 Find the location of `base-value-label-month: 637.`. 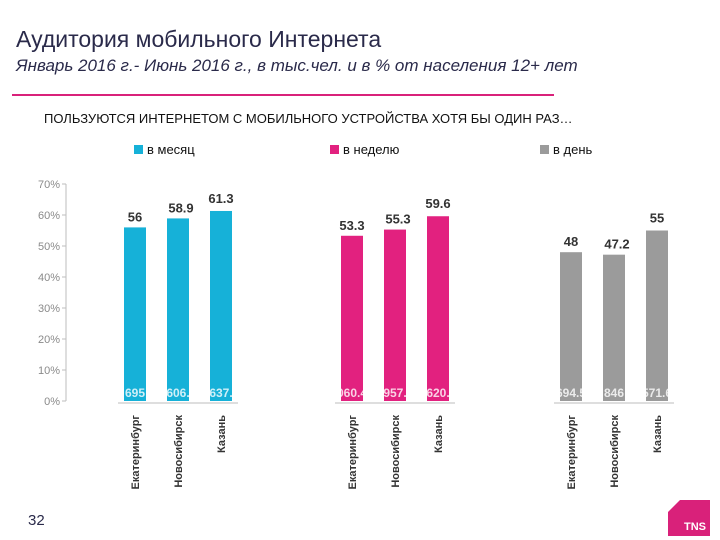

base-value-label-month: 637. is located at coordinates (220, 393).